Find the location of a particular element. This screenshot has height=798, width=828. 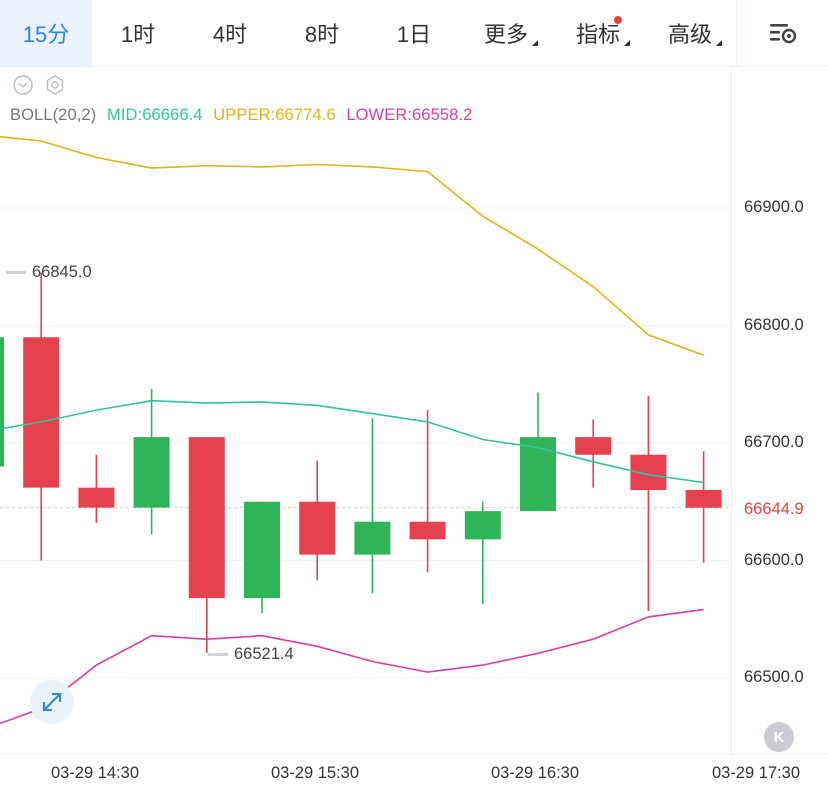

k-jump-button: K is located at coordinates (779, 737).